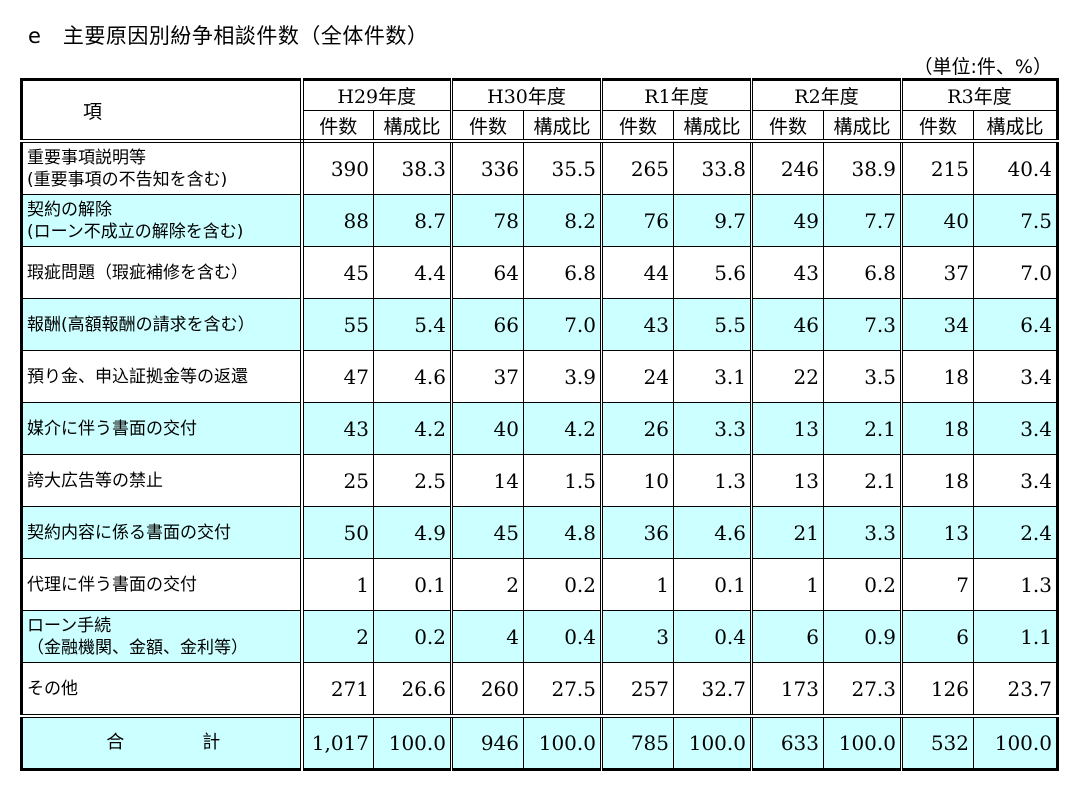 This screenshot has width=1074, height=792. I want to click on header-year: H29年度, so click(376, 95).